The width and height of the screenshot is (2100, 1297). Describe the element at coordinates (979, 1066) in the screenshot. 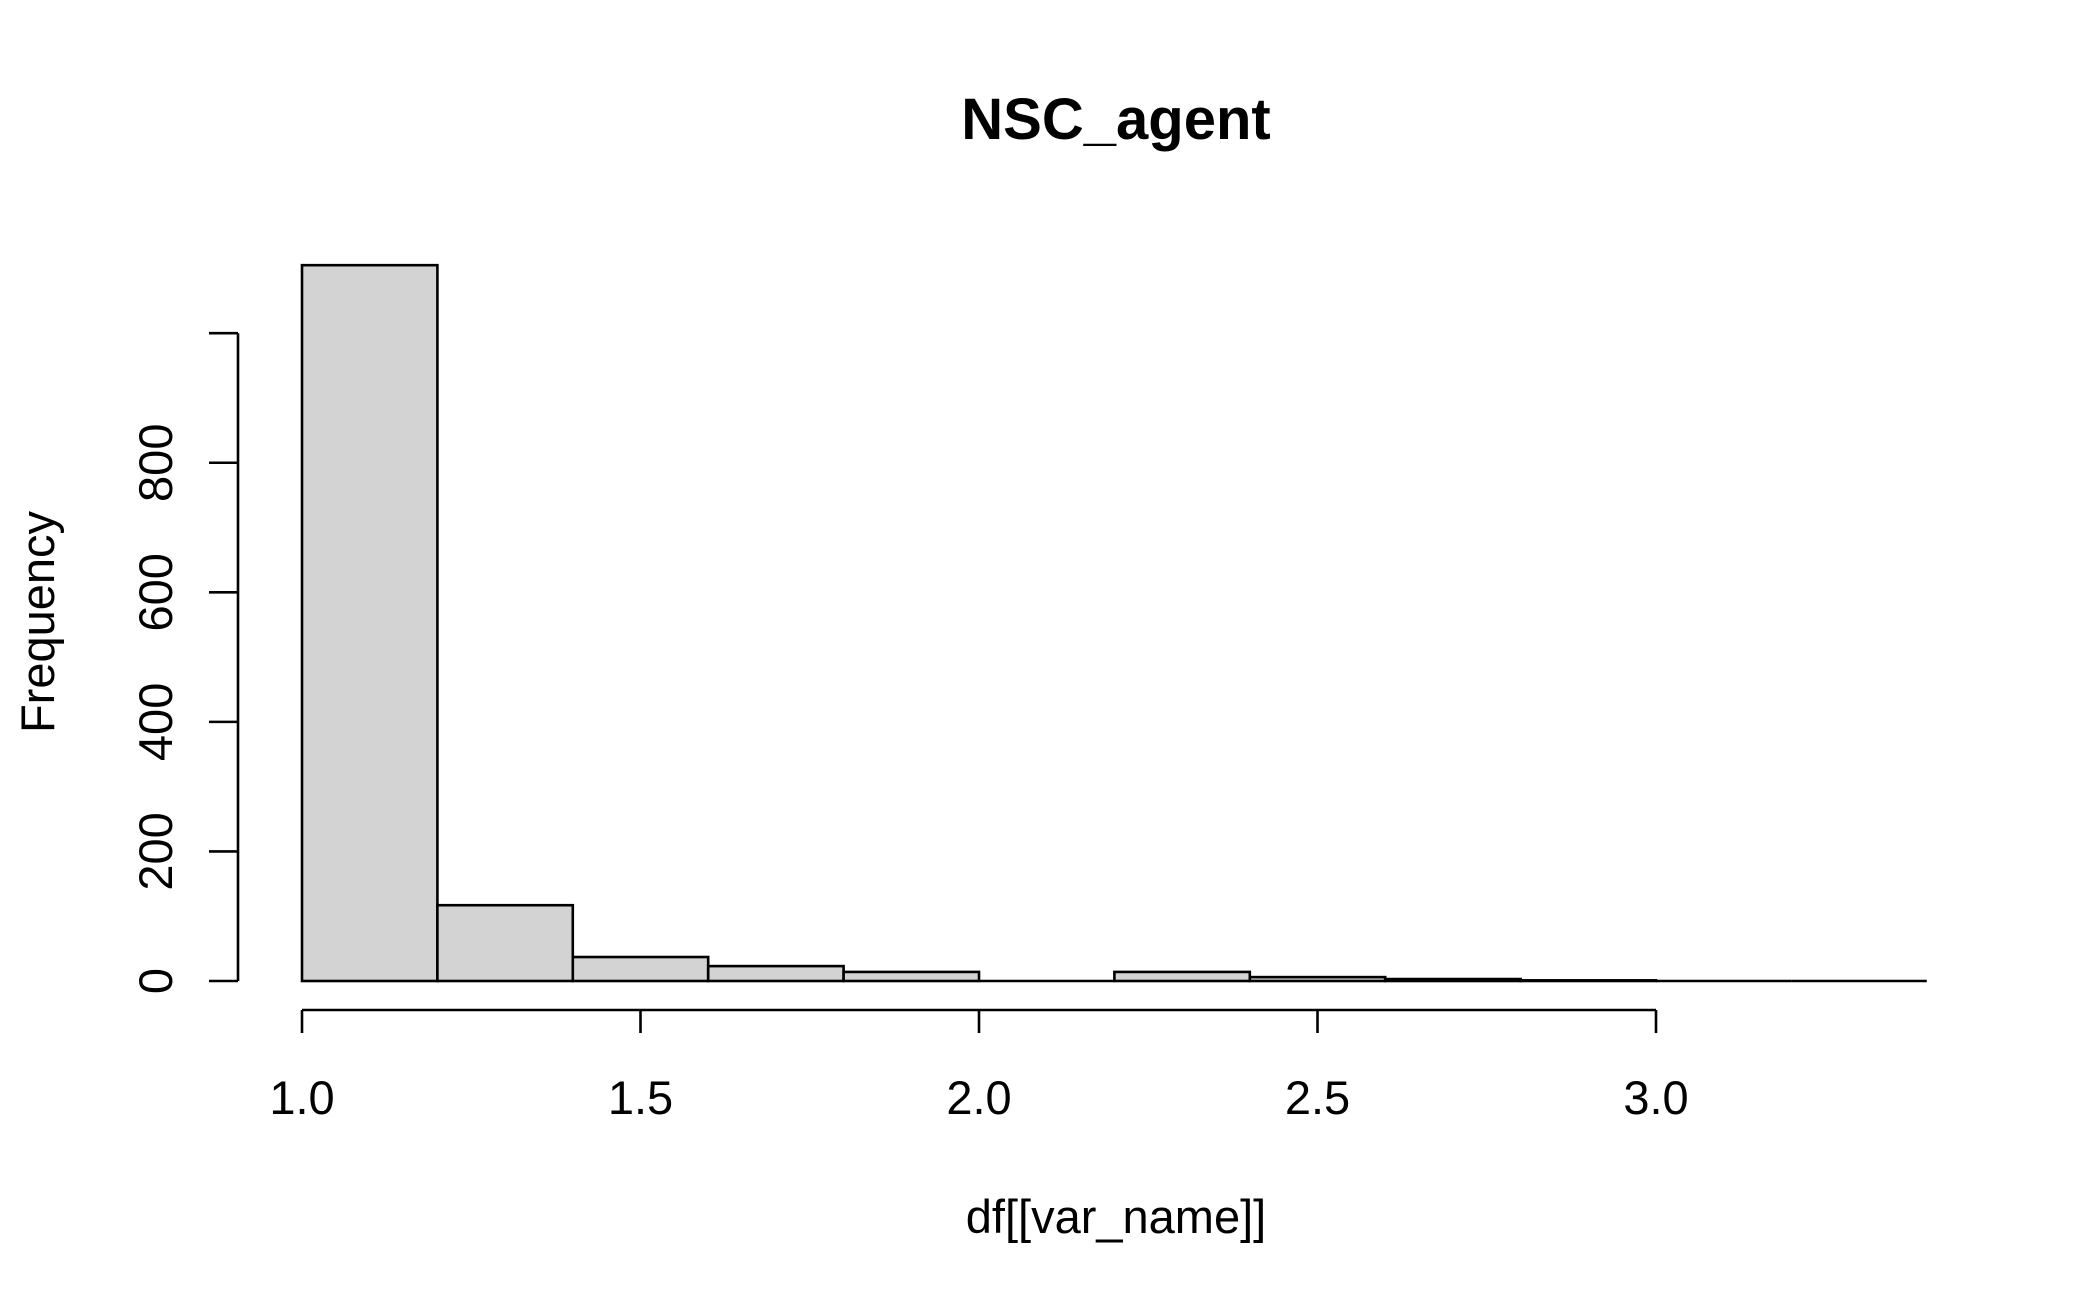

I see `x-axis: 1.0 1.5 2.0 2.5 3.0` at that location.